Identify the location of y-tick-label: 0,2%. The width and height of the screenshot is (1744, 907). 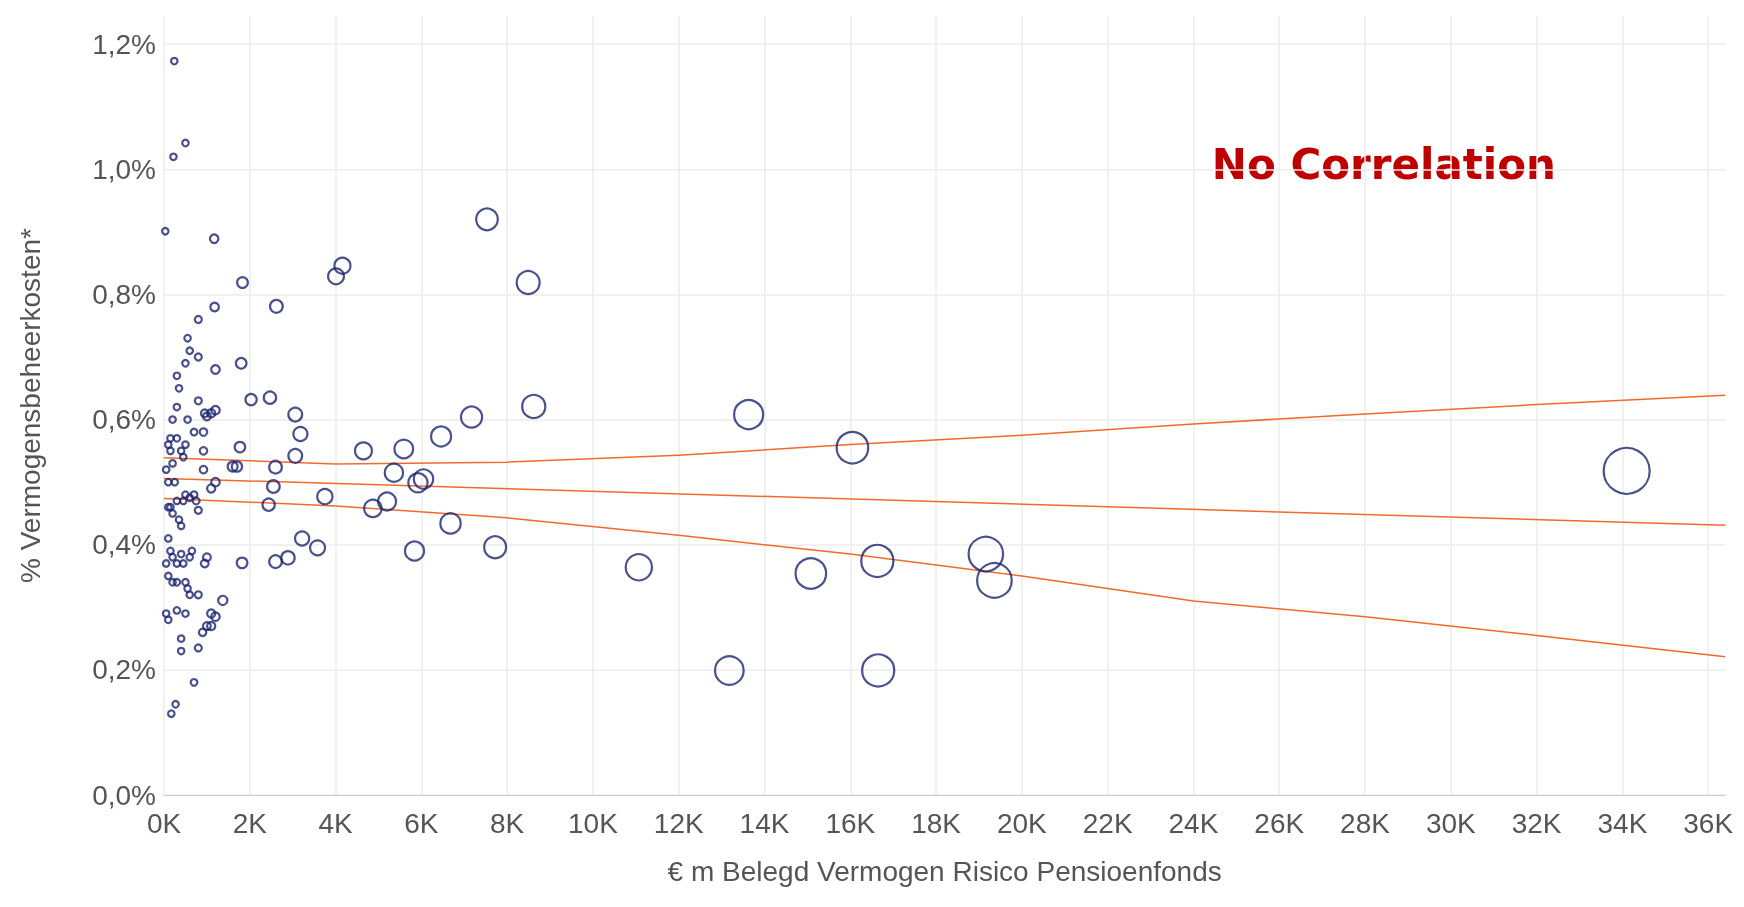
(124, 670).